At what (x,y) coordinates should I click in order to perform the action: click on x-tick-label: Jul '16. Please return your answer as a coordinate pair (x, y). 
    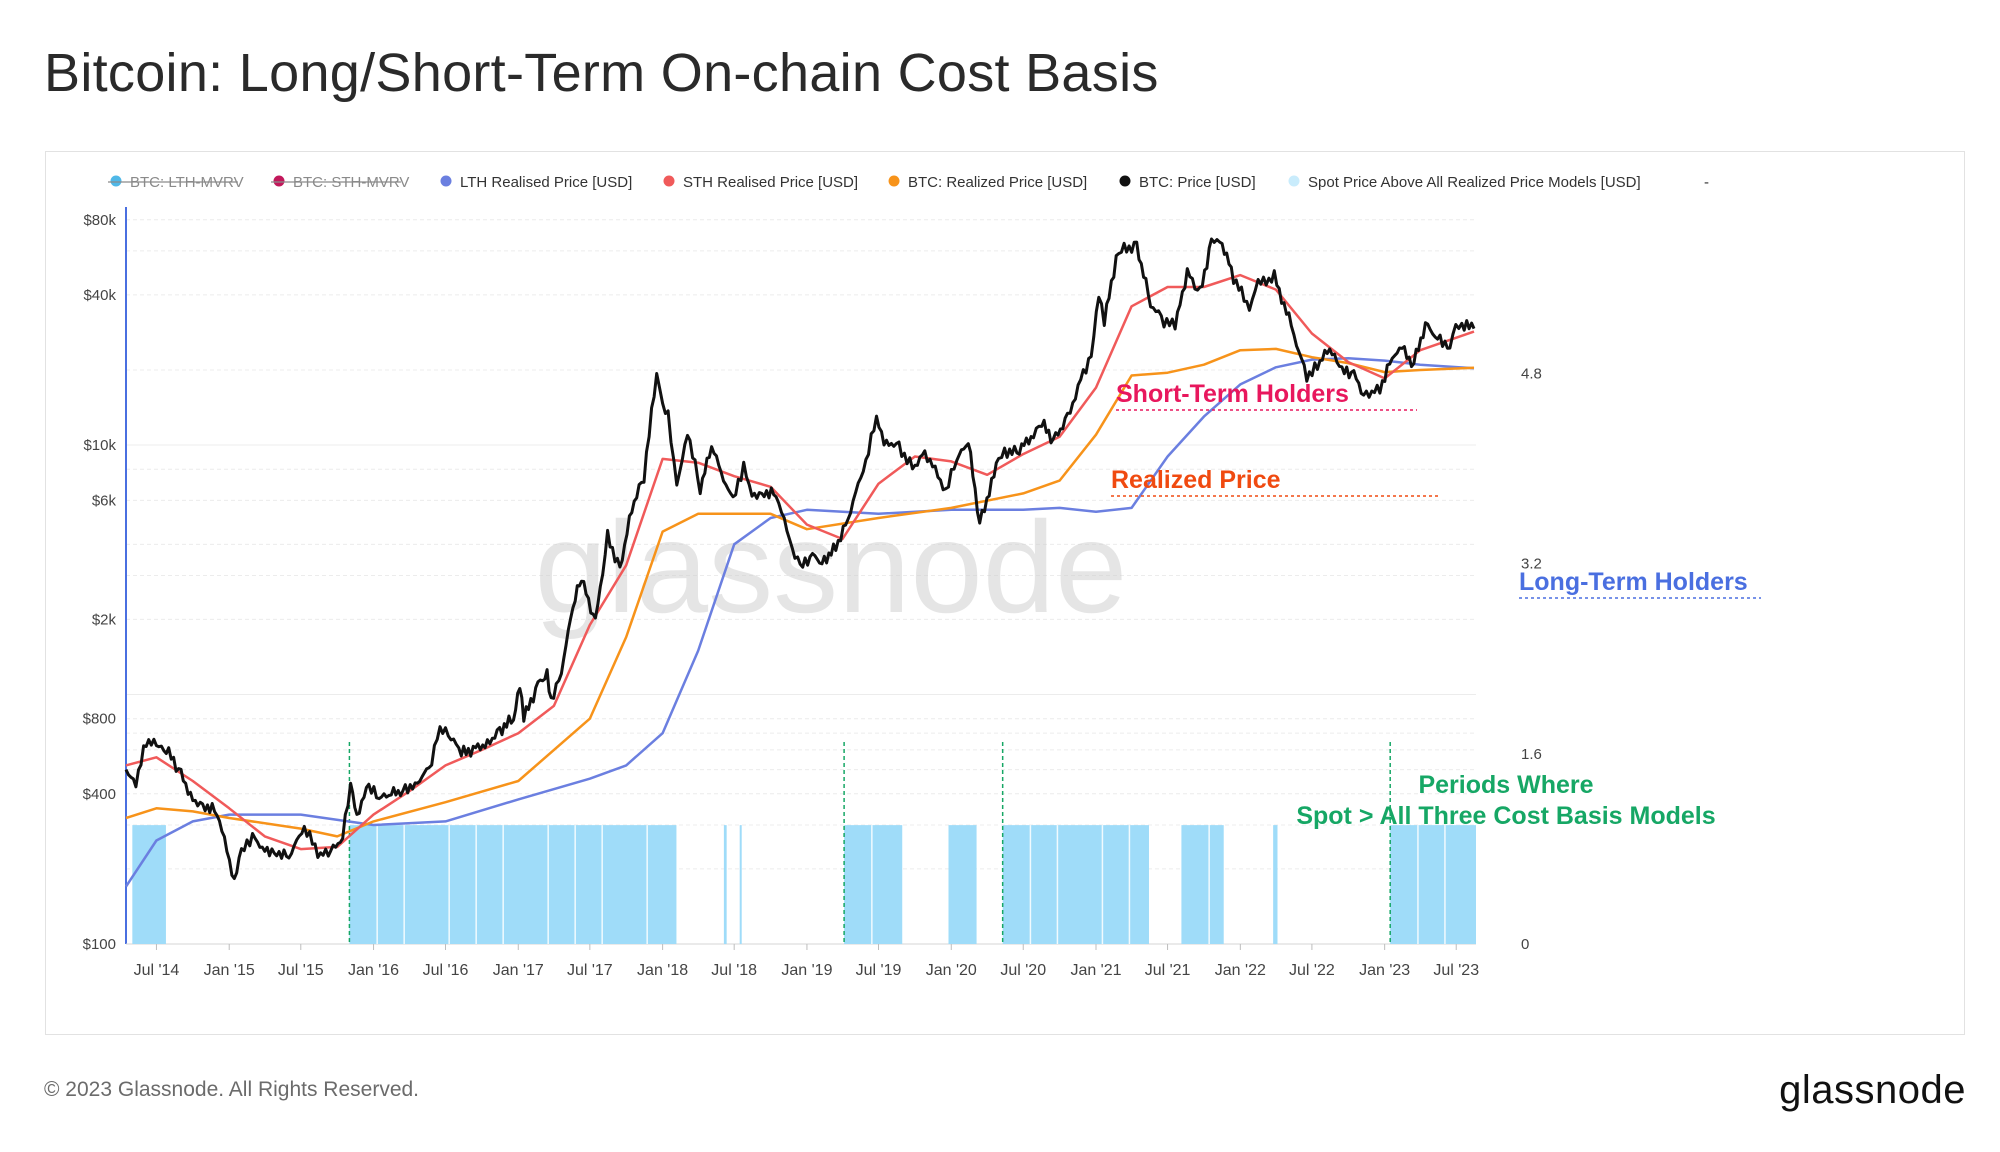
    Looking at the image, I should click on (446, 970).